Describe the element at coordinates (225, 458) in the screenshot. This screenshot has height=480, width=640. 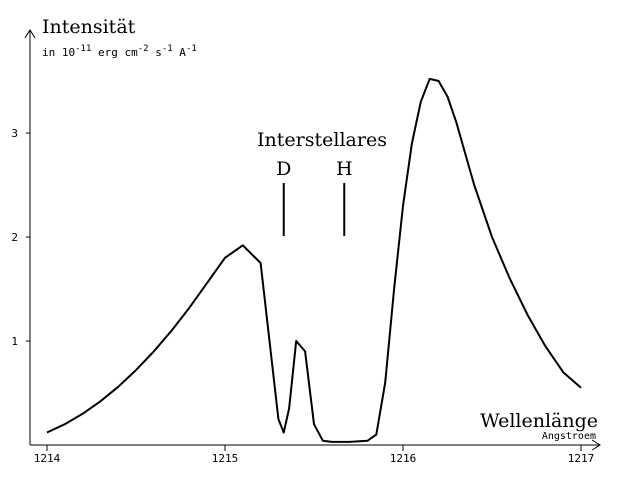
I see `x-tick-label-1: 1215` at that location.